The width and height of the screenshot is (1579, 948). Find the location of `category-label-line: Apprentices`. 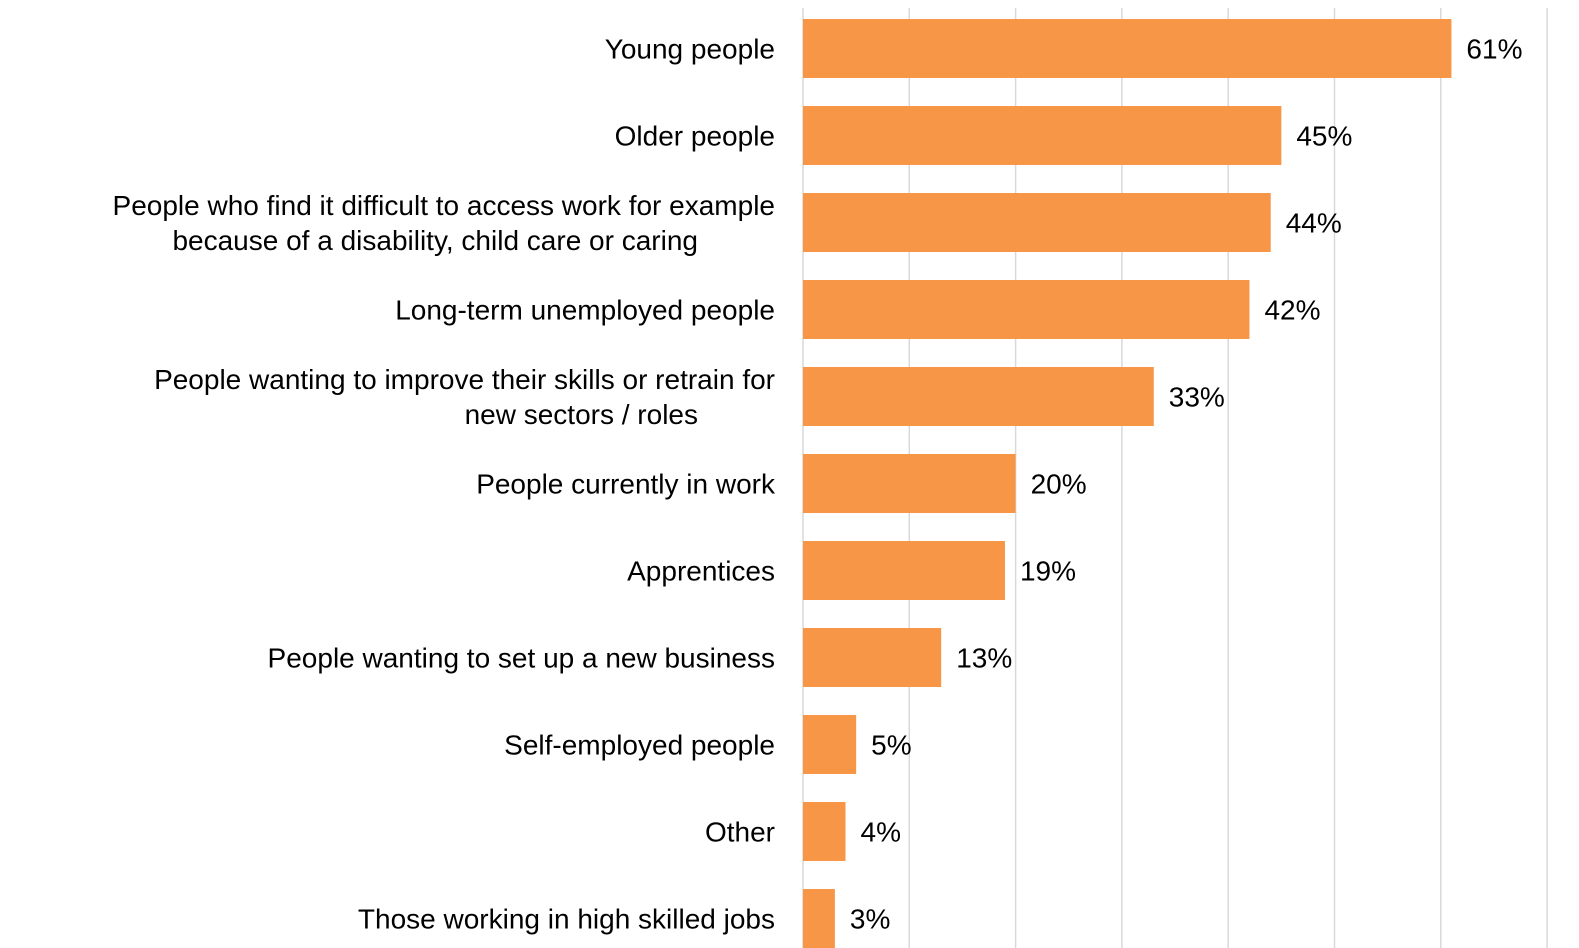

category-label-line: Apprentices is located at coordinates (701, 571).